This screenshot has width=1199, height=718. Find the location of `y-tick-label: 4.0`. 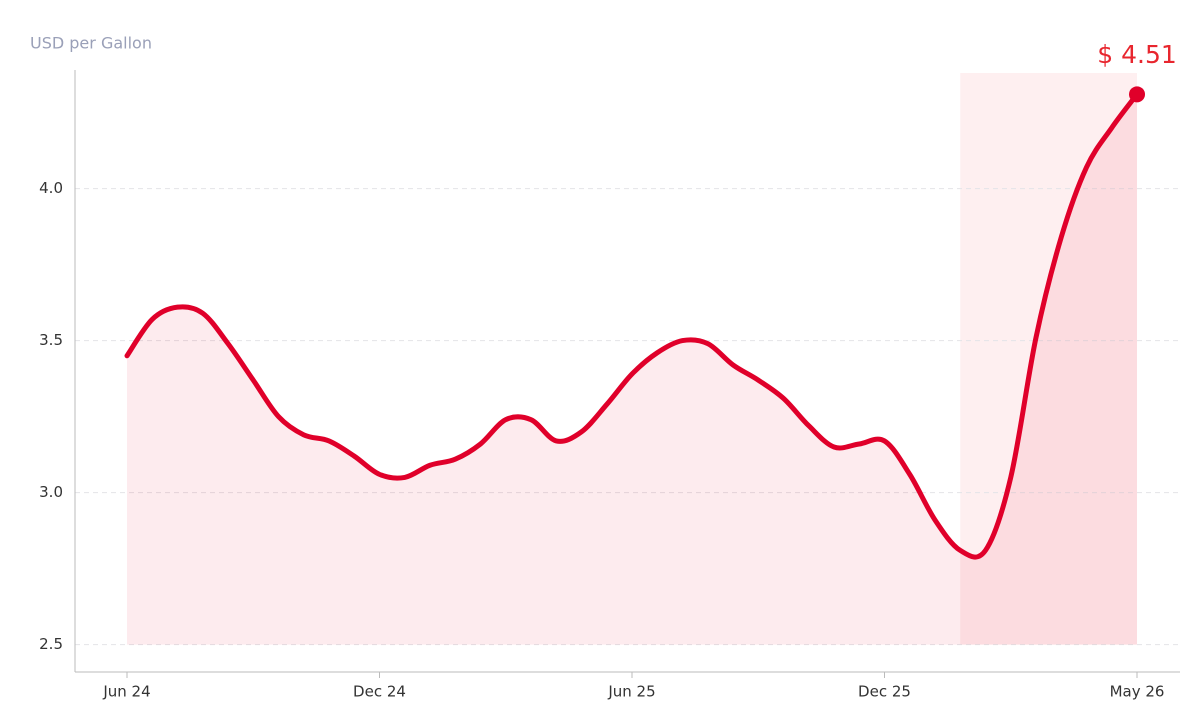

y-tick-label: 4.0 is located at coordinates (51, 188).